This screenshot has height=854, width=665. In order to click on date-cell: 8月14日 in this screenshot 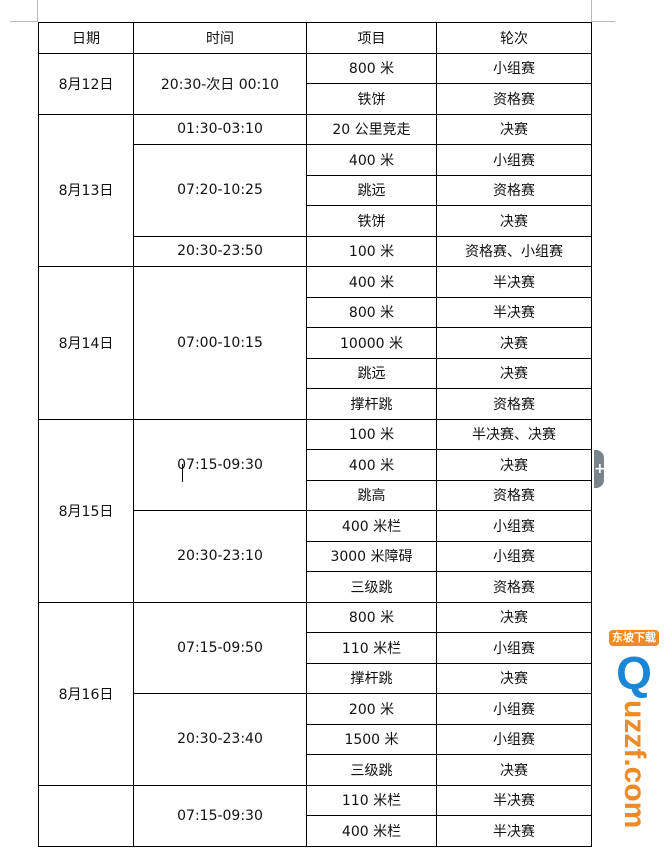, I will do `click(86, 343)`.